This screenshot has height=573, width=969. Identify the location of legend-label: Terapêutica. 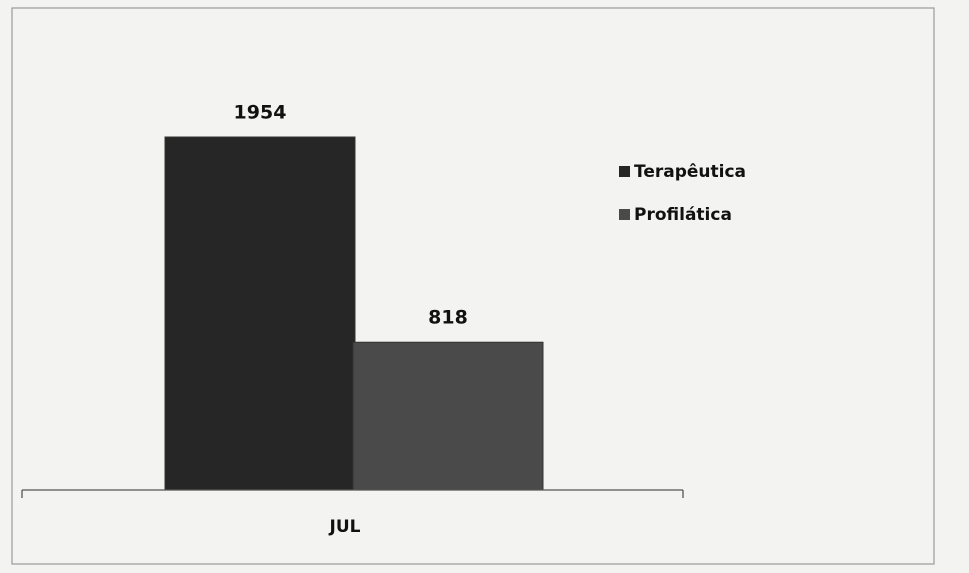
(690, 172).